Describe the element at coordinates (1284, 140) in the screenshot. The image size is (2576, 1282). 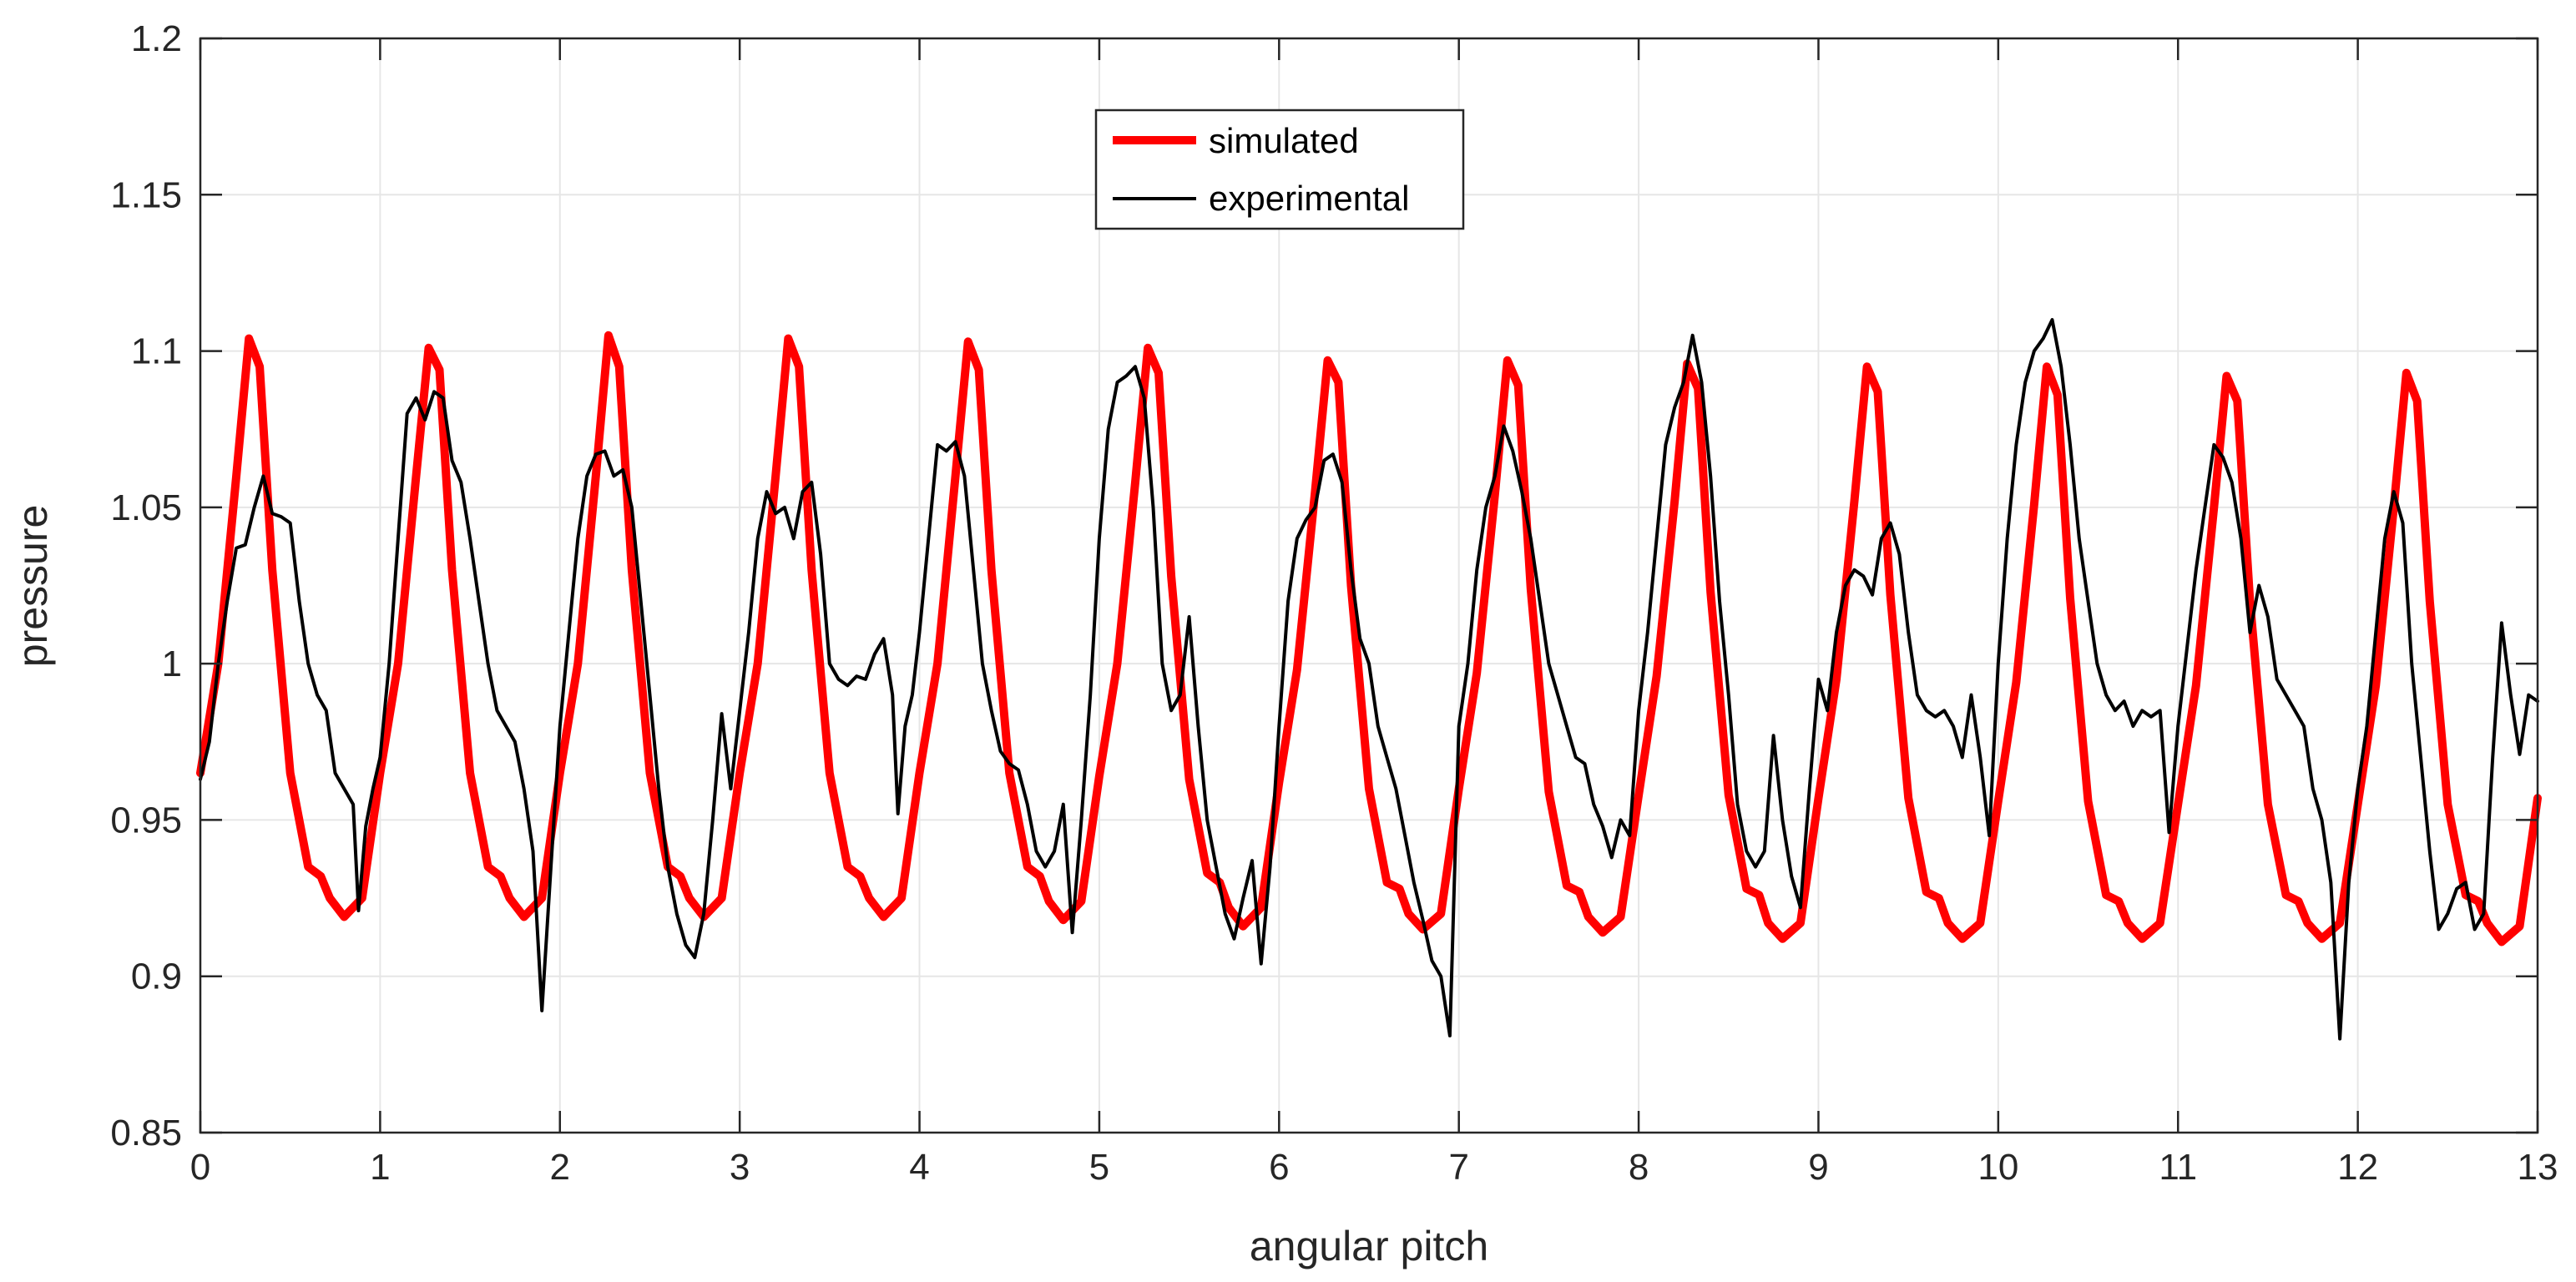
I see `legend-label-simulated: simulated` at that location.